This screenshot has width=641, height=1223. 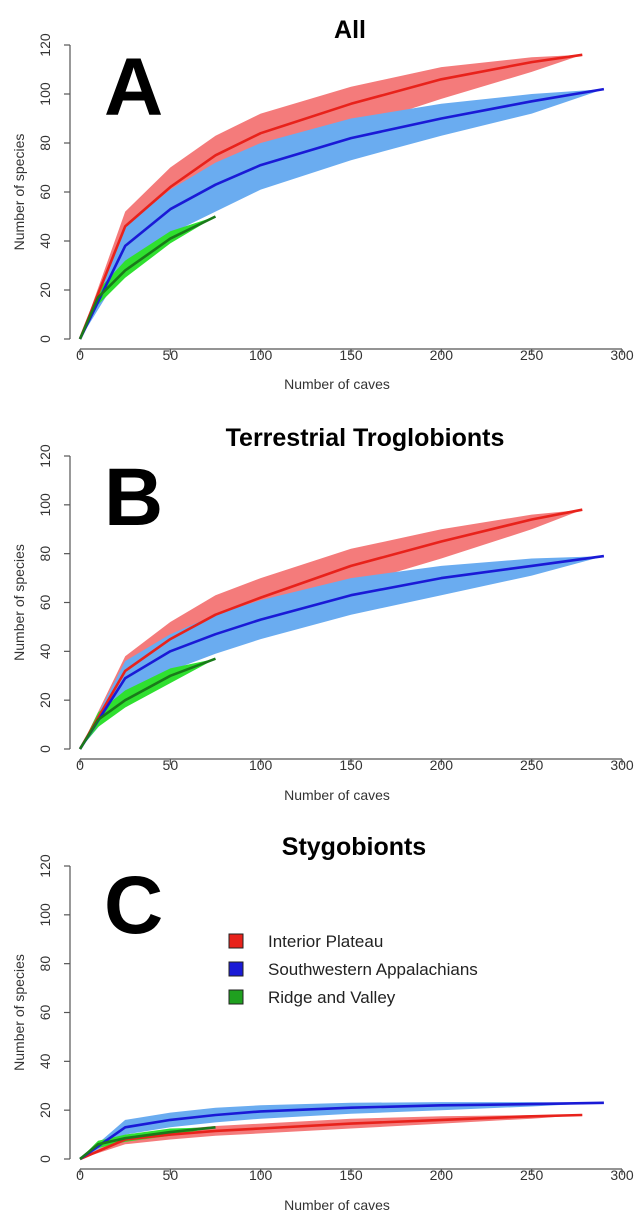 I want to click on panel-letter: A, so click(x=133, y=87).